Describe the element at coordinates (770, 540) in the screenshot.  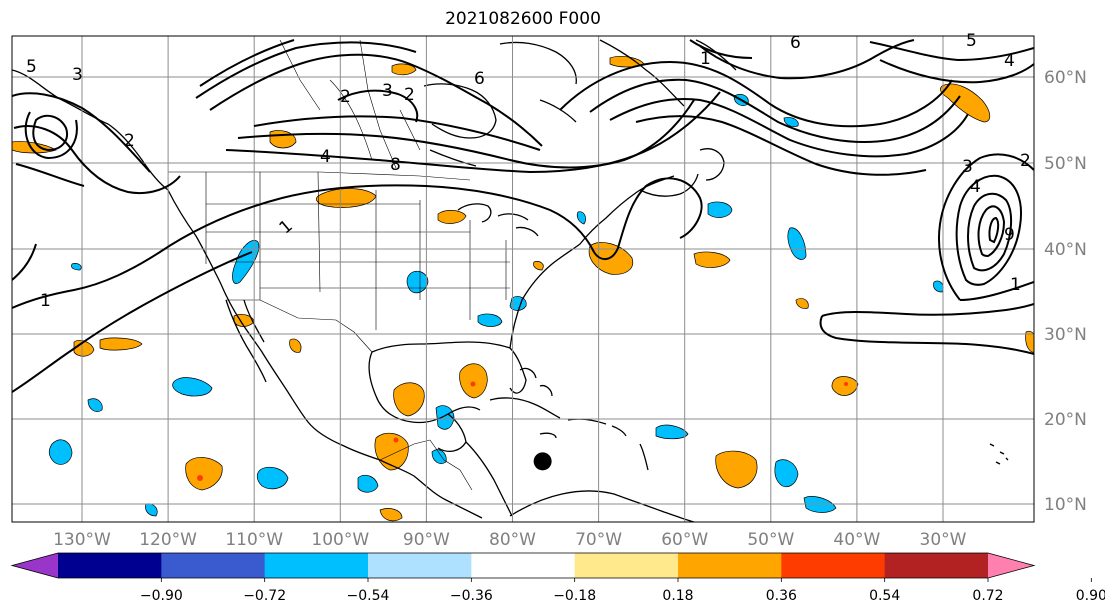
I see `longitude-label: 50°W` at that location.